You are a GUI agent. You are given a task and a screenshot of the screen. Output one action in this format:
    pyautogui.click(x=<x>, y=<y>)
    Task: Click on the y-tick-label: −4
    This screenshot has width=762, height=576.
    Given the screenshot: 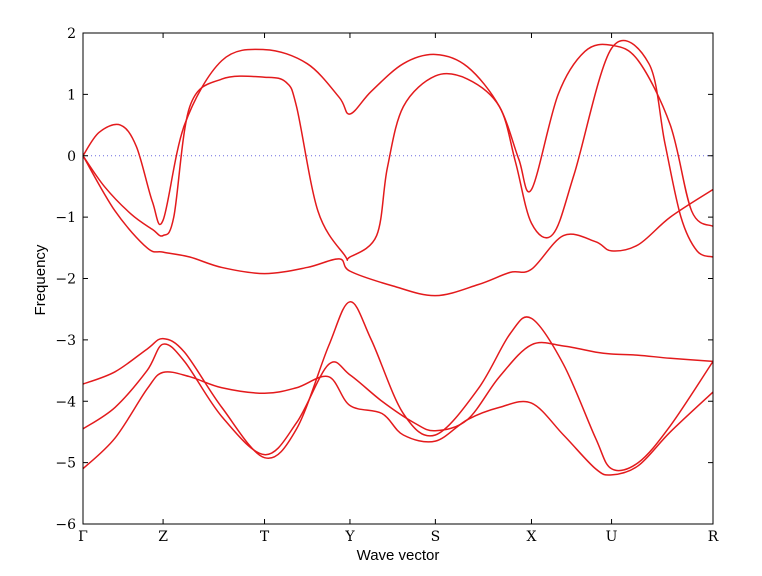 What is the action you would take?
    pyautogui.click(x=65, y=402)
    